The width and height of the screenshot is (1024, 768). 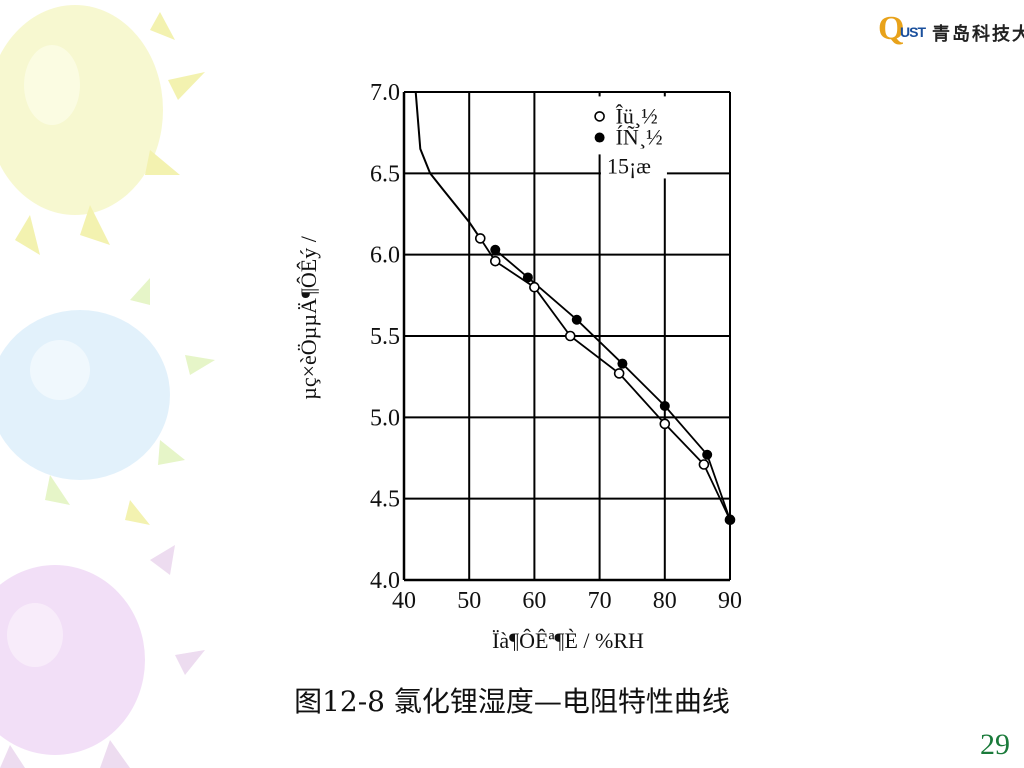 I want to click on x-axis-label: Ïà¶ÔÊª¶È / %RH, so click(x=568, y=640).